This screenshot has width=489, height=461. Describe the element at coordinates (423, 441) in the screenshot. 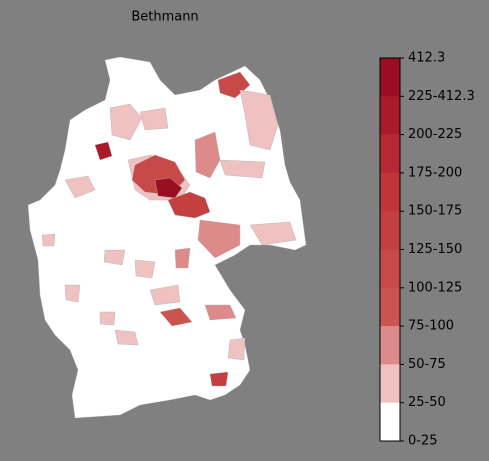

I see `colorbar-label: 0-25` at that location.